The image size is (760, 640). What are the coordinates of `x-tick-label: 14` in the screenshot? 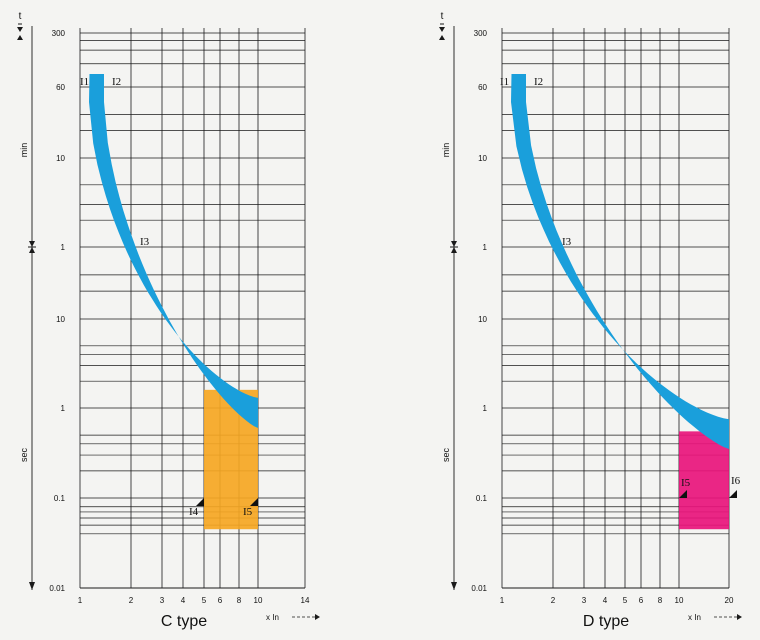 It's located at (305, 600).